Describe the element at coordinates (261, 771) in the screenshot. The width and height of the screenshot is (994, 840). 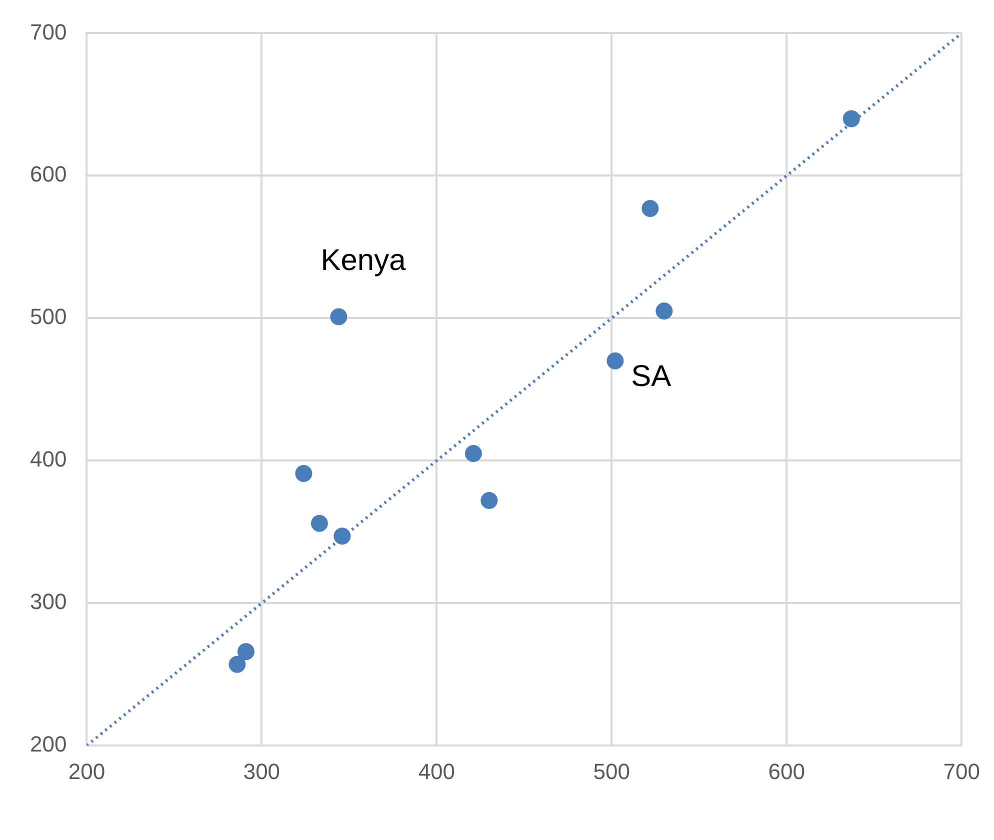
I see `x-tick-label: 300` at that location.